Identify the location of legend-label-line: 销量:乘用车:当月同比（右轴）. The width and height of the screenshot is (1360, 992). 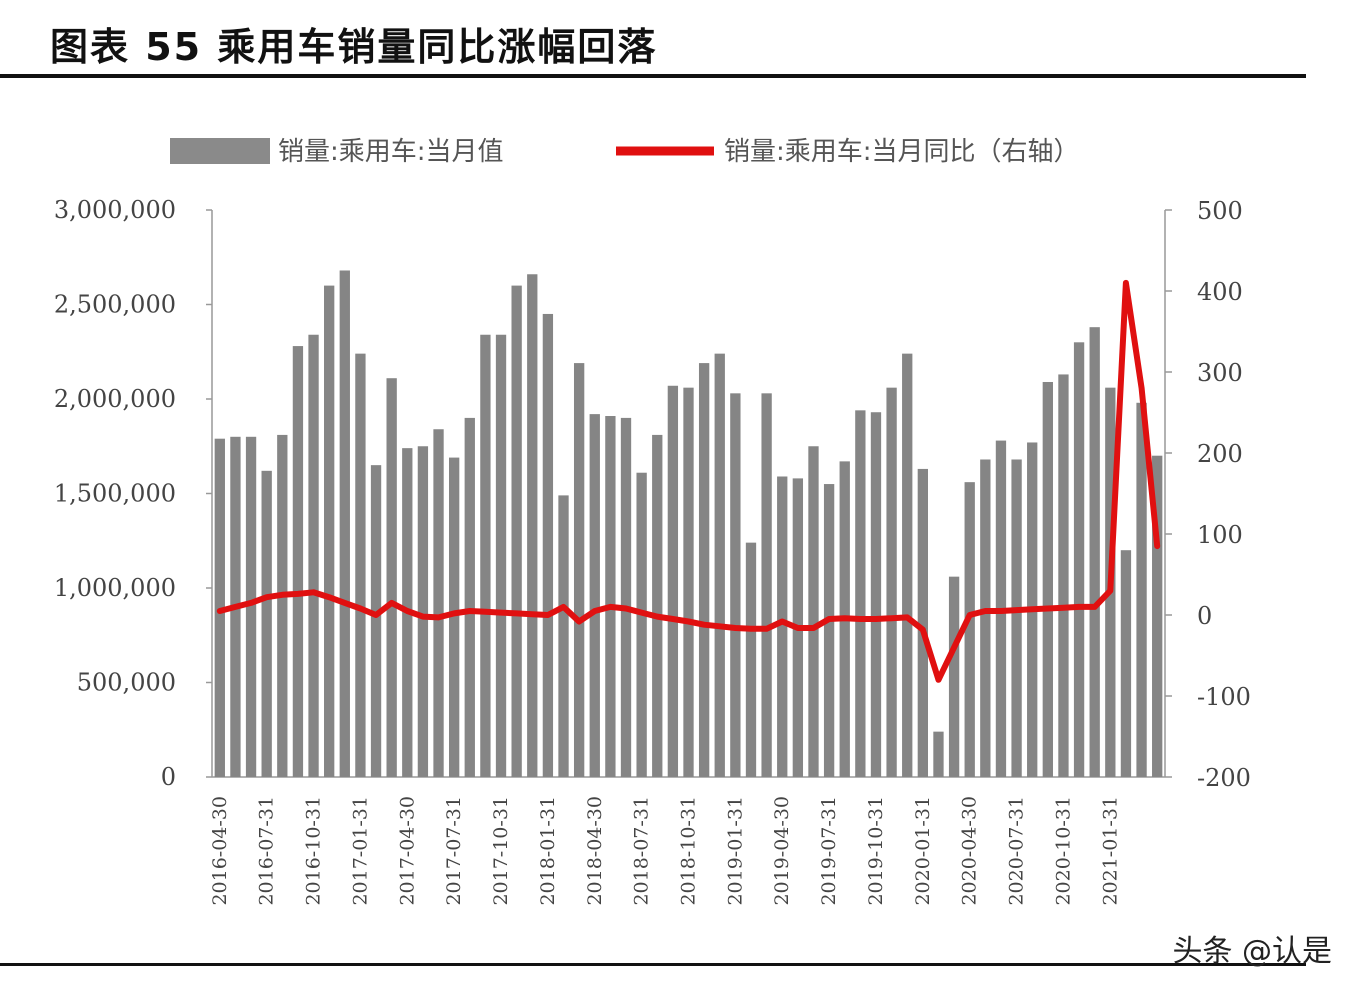
(902, 152).